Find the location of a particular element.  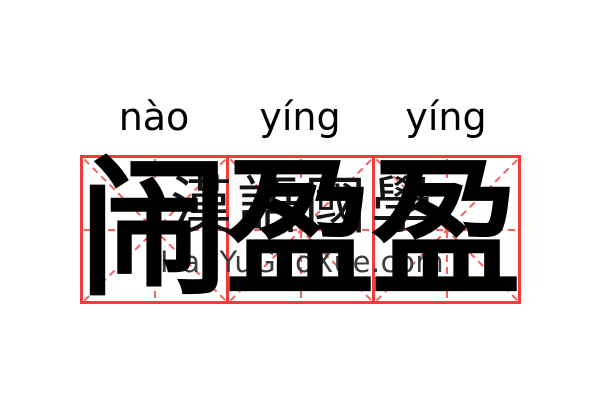

character-1: 闹 is located at coordinates (154, 229).